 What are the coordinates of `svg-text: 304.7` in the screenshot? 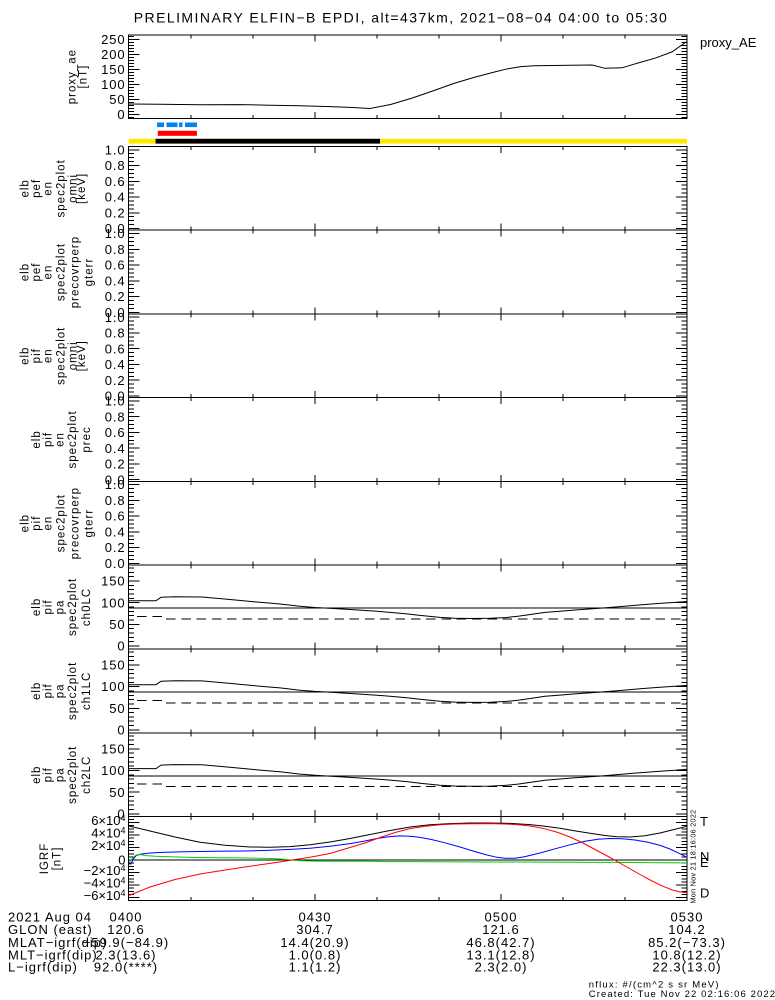 It's located at (315, 929).